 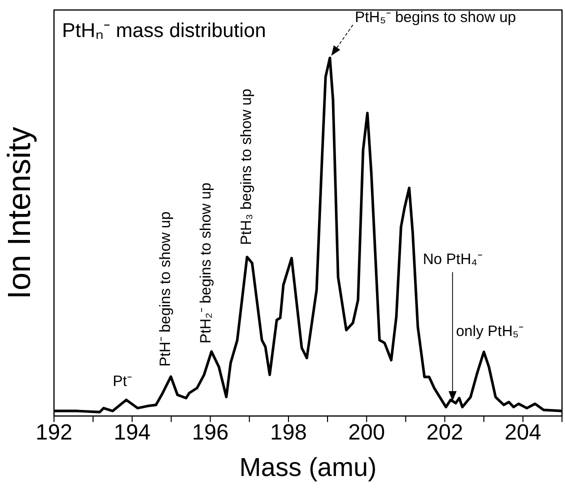 What do you see at coordinates (19, 213) in the screenshot?
I see `y-axis-title: Ion Intensity` at bounding box center [19, 213].